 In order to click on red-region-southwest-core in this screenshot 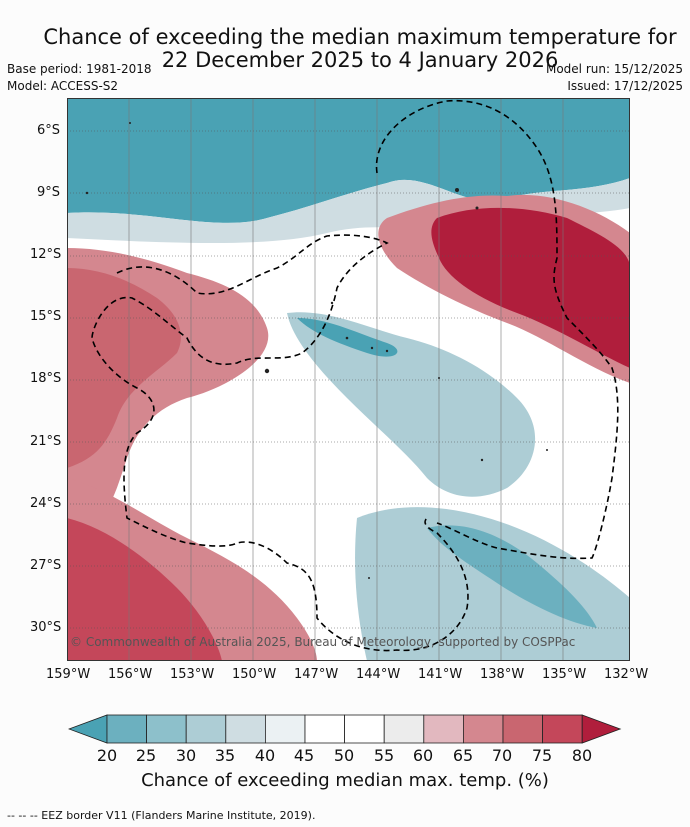, I will do `click(144, 589)`.